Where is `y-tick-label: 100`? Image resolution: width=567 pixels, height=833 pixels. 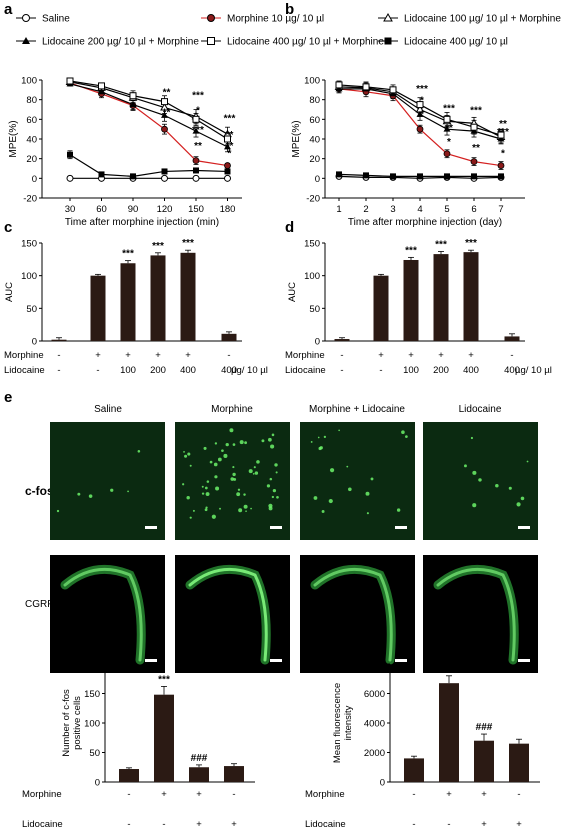
y-tick-label: 100 is located at coordinates (92, 724).